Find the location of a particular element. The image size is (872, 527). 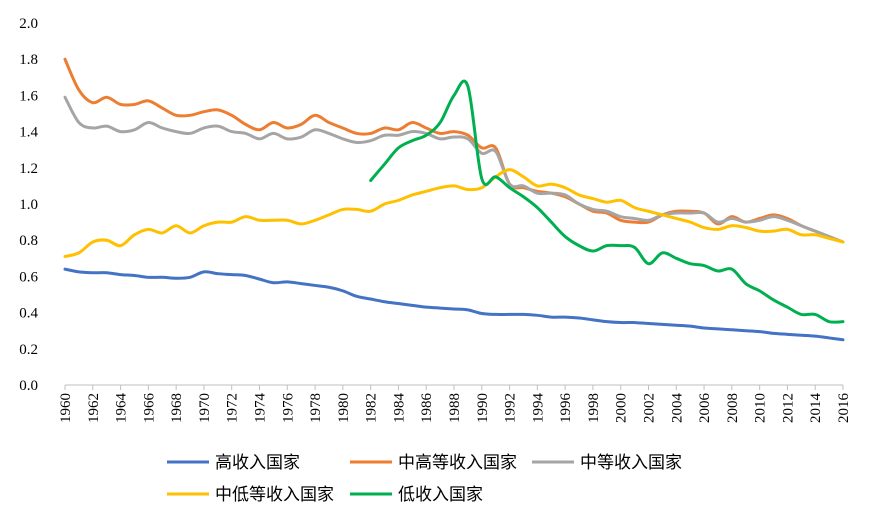

y-tick-label: 0.0 is located at coordinates (28, 386).